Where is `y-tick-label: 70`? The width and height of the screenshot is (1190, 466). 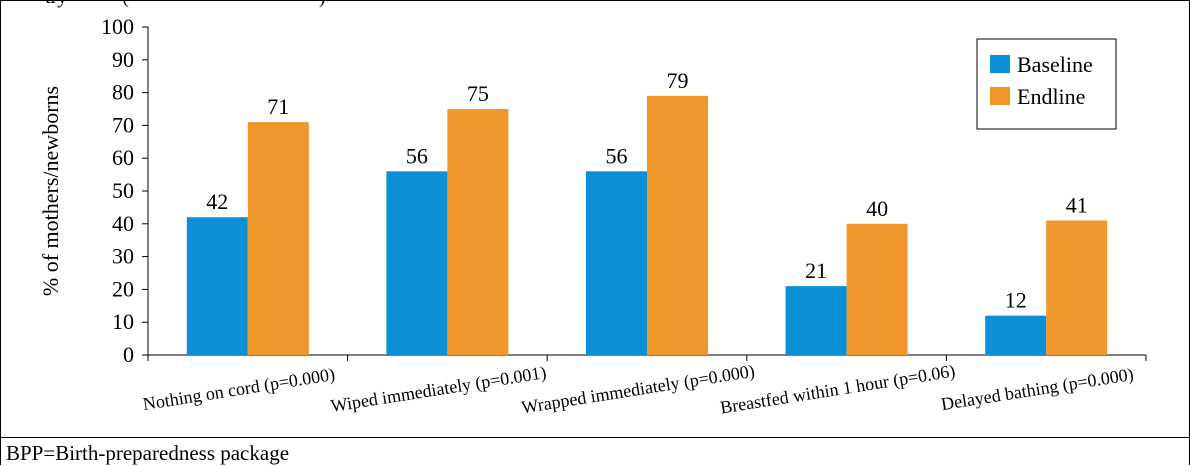 y-tick-label: 70 is located at coordinates (123, 124).